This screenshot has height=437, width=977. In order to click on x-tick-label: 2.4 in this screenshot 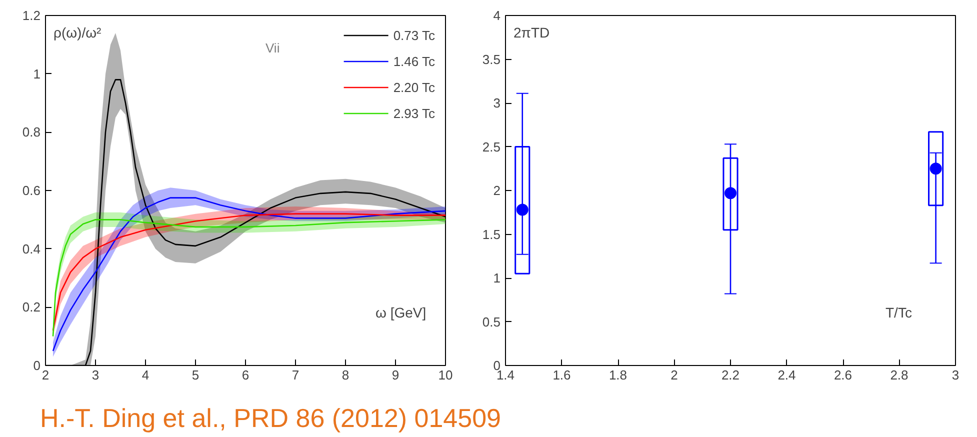, I will do `click(787, 375)`.